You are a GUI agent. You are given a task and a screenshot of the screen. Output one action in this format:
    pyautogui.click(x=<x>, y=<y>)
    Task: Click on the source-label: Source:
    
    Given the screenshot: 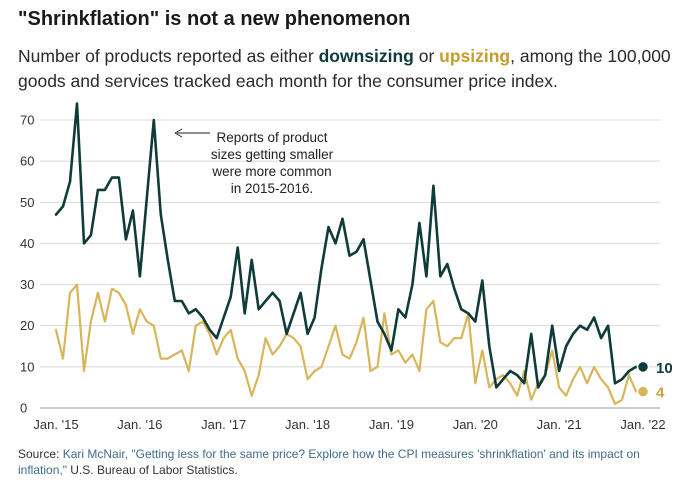 What is the action you would take?
    pyautogui.click(x=40, y=454)
    